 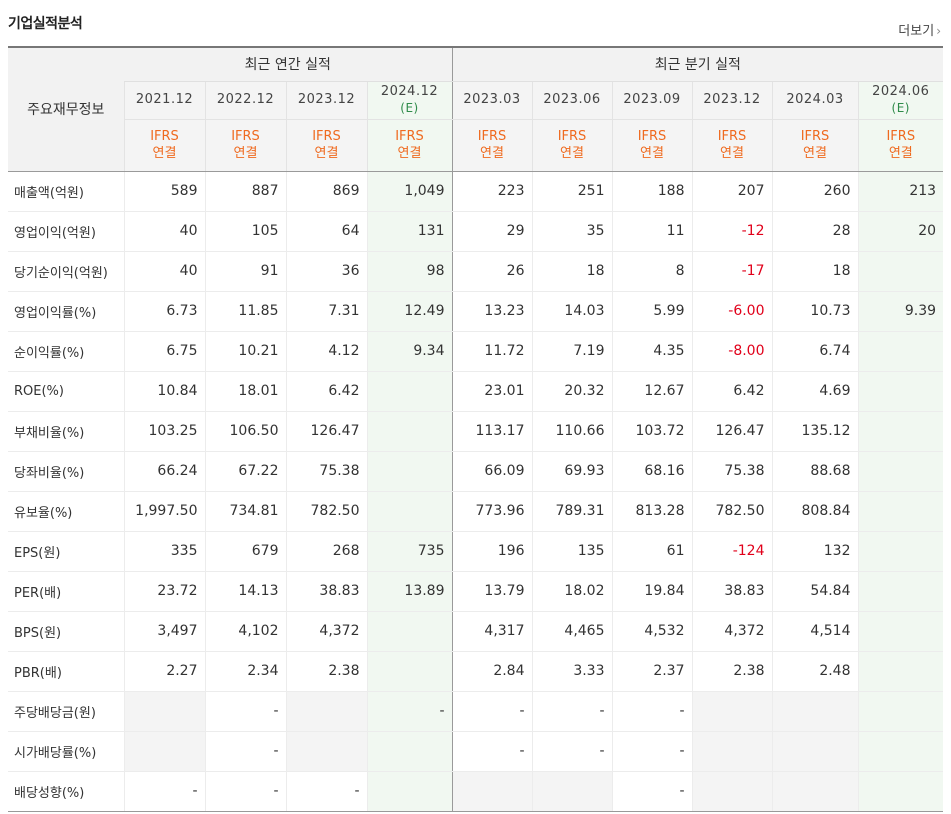 What do you see at coordinates (326, 391) in the screenshot?
I see `table-cell: 6.42` at bounding box center [326, 391].